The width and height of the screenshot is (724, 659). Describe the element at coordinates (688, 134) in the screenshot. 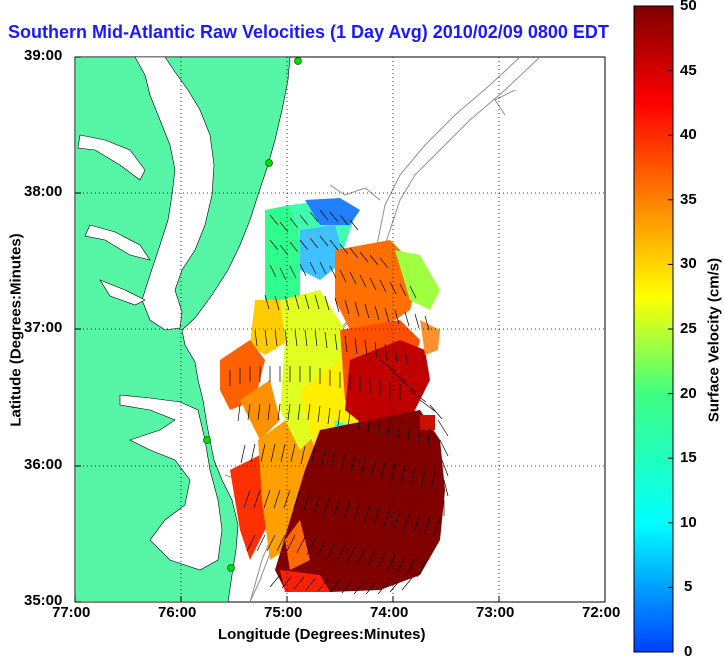

I see `colorbar-tick-label: 40` at that location.